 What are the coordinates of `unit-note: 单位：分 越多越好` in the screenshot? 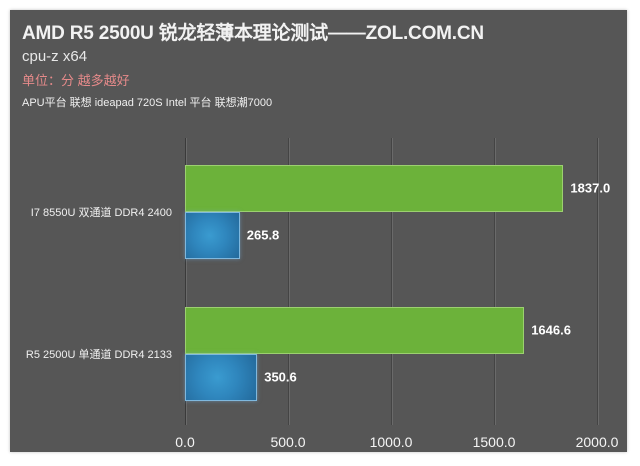 It's located at (76, 80).